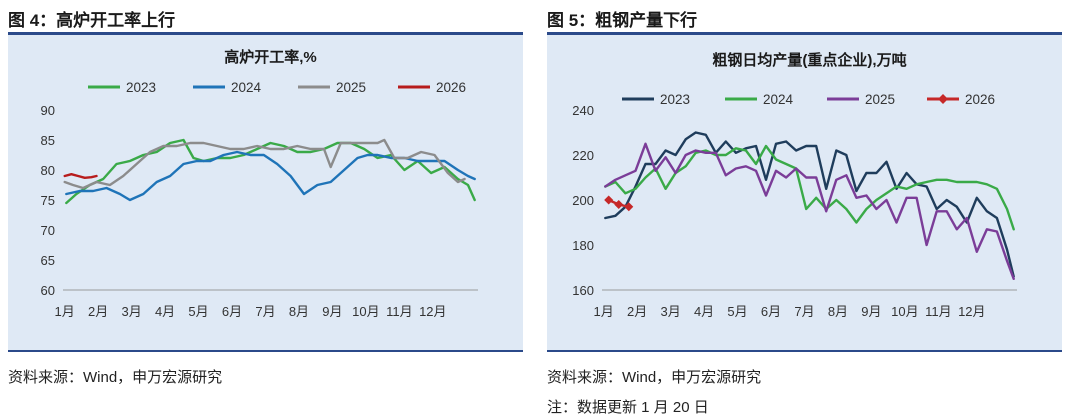 This screenshot has height=418, width=1080. Describe the element at coordinates (583, 290) in the screenshot. I see `y-tick-label-160: 160` at that location.